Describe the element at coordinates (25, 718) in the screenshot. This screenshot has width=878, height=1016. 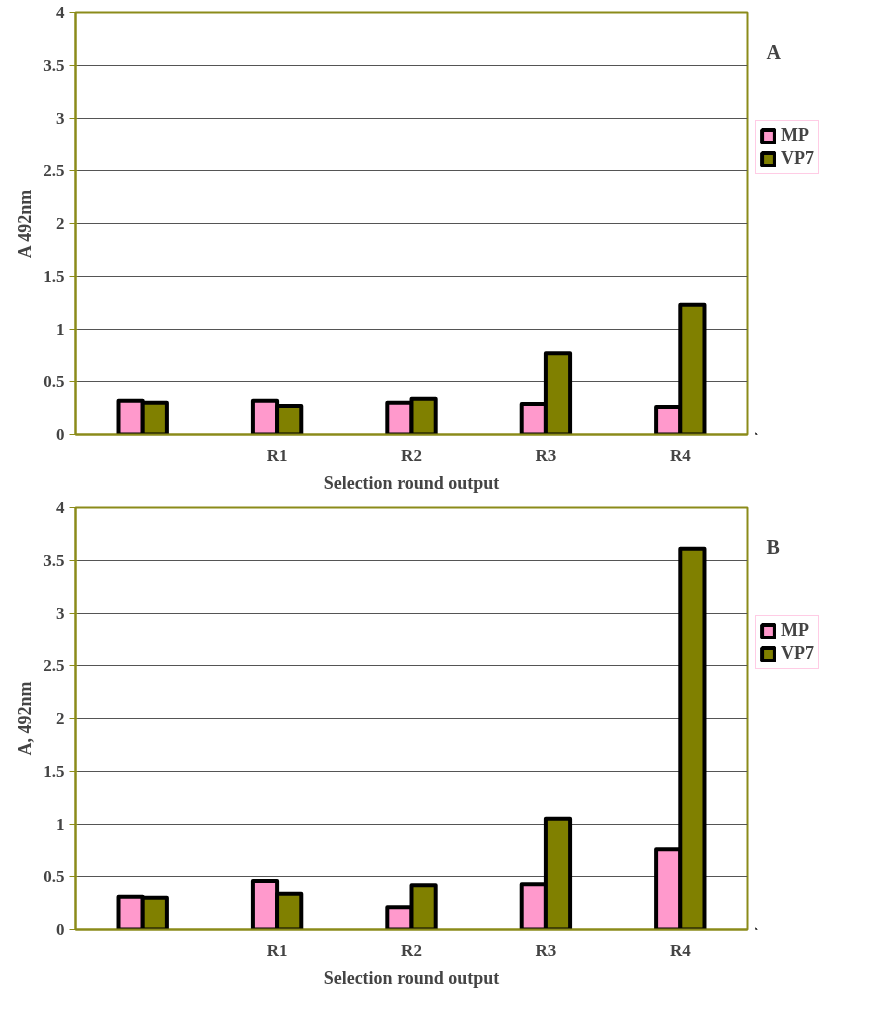
I see `y-axis-title: A, 492nm` at that location.